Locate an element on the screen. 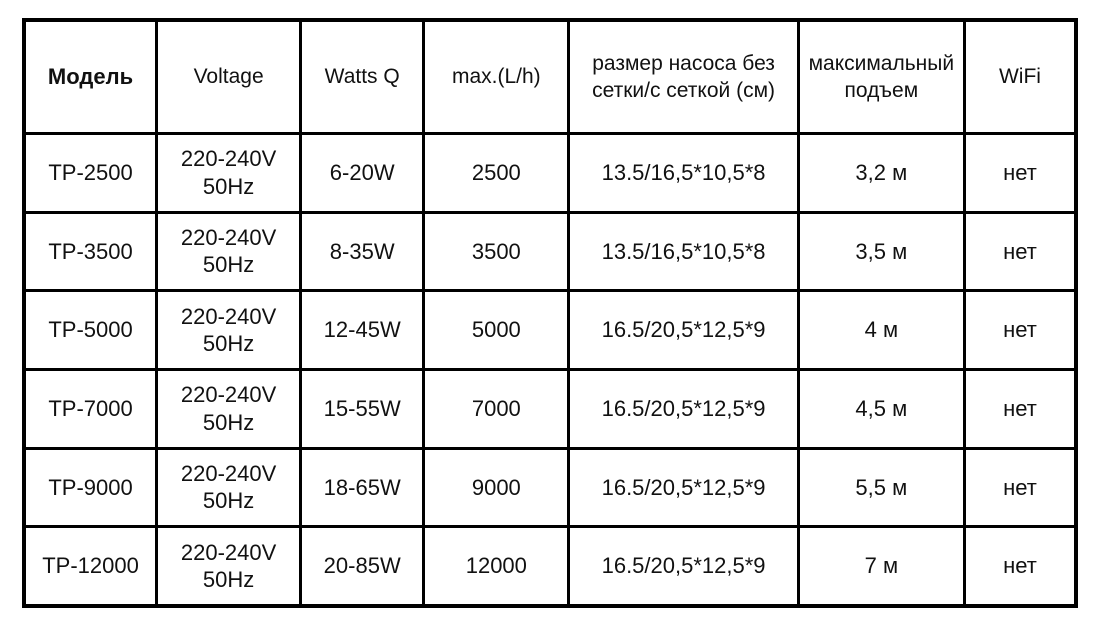 This screenshot has width=1100, height=637. table-cell: 5,5 м is located at coordinates (881, 487).